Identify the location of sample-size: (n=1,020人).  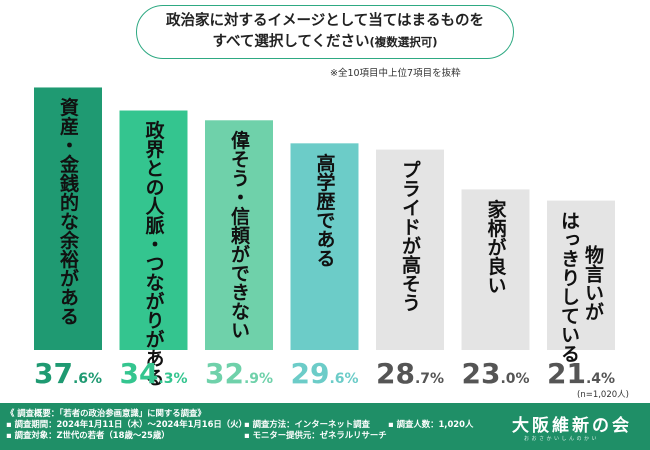
(603, 395).